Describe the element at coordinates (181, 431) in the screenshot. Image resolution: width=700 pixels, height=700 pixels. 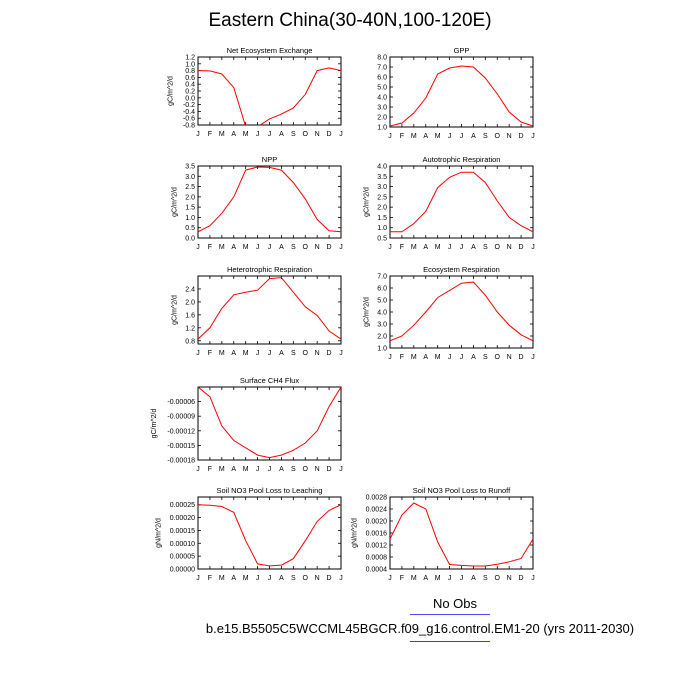
I see `y-tick-label: -0.00012` at that location.